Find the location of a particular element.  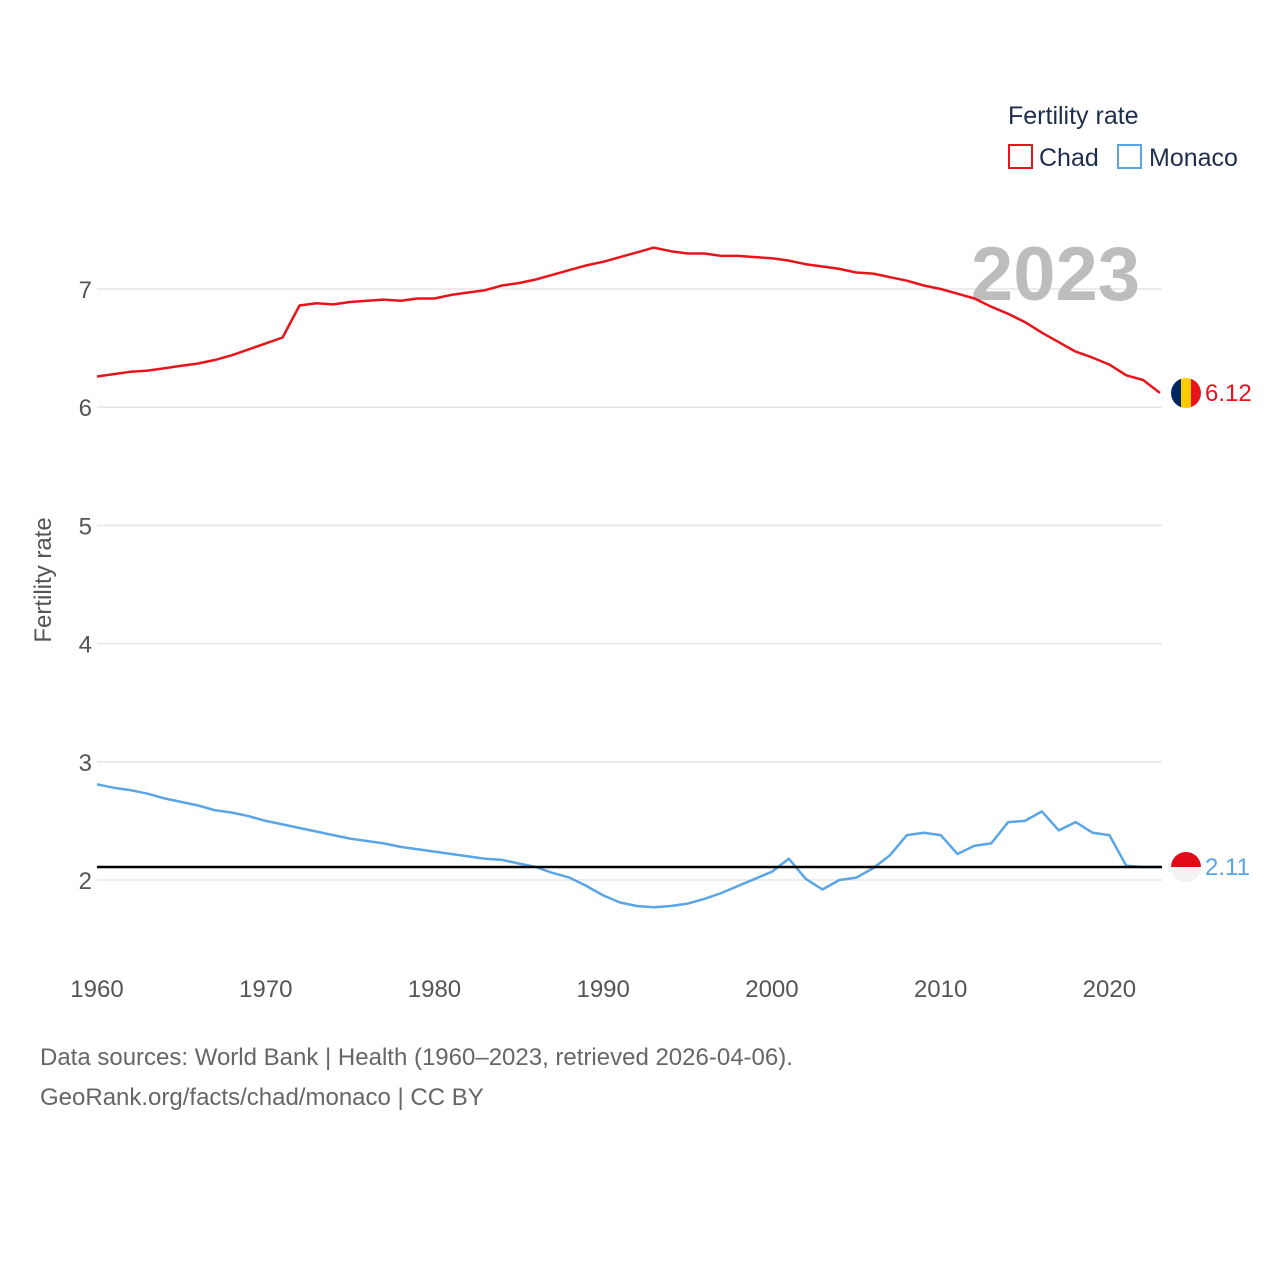

y-tick-label: 5 is located at coordinates (85, 526).